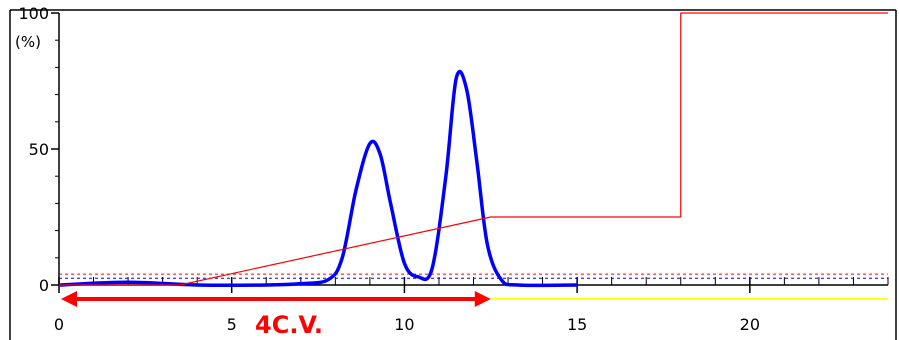  What do you see at coordinates (33, 13) in the screenshot?
I see `y-tick-label: 100` at bounding box center [33, 13].